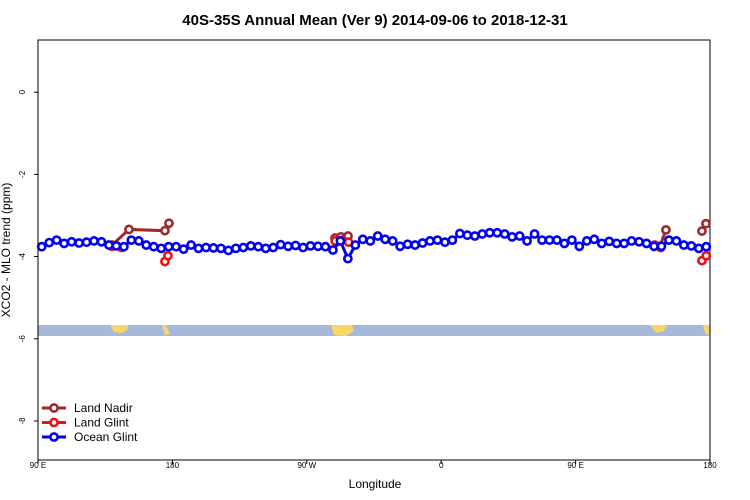  I want to click on legend-label: Land Nadir, so click(103, 408).